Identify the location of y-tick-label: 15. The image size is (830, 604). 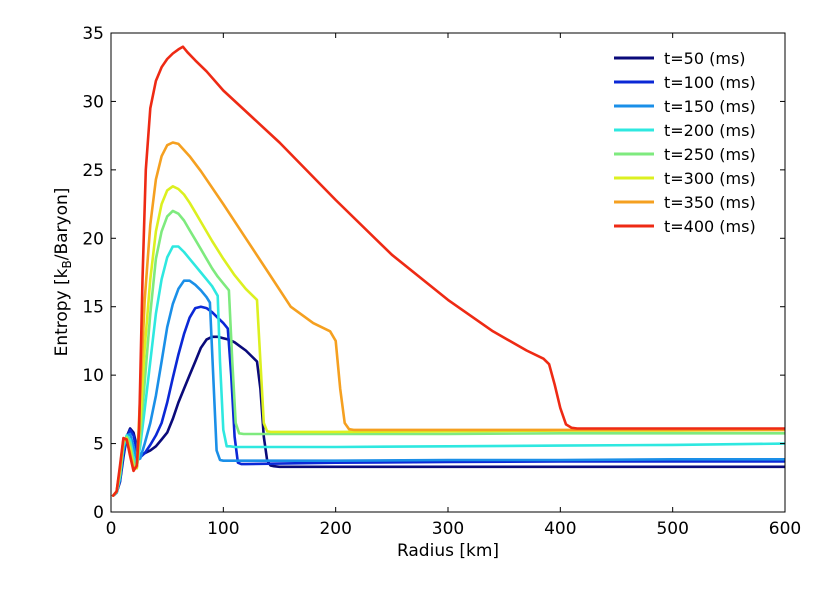
(93, 308).